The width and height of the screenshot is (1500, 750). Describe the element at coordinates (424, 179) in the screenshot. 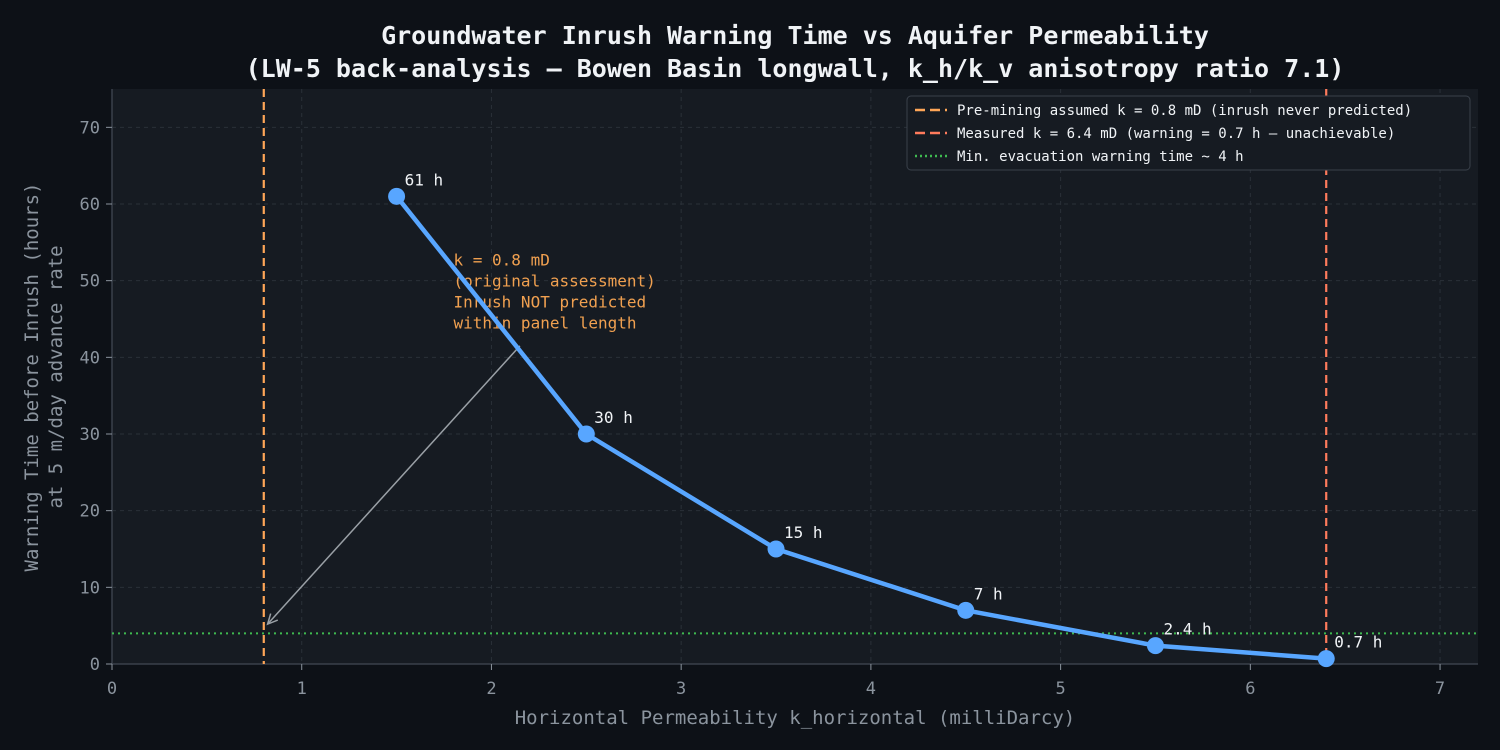

I see `data-label: 61 h` at that location.